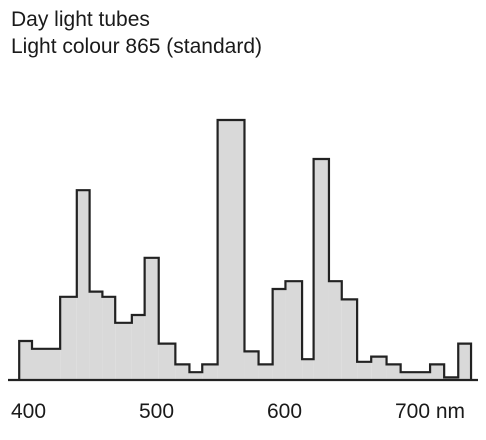 The image size is (486, 440). I want to click on x-tick-label-500: 500, so click(156, 411).